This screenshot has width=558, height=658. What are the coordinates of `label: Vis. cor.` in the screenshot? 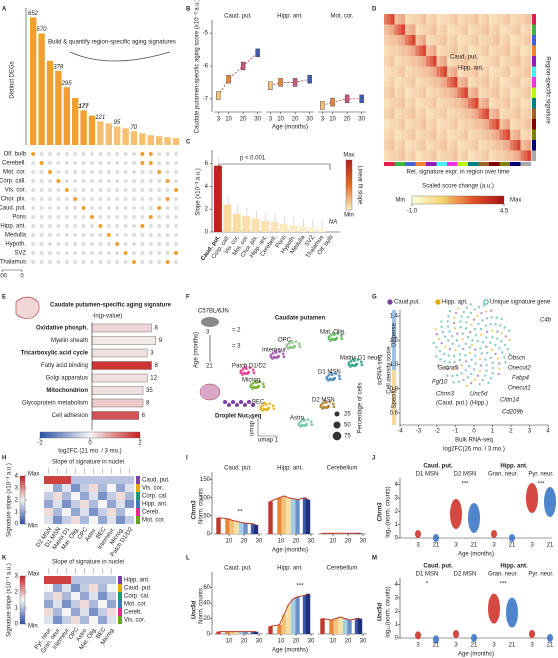 It's located at (16, 191).